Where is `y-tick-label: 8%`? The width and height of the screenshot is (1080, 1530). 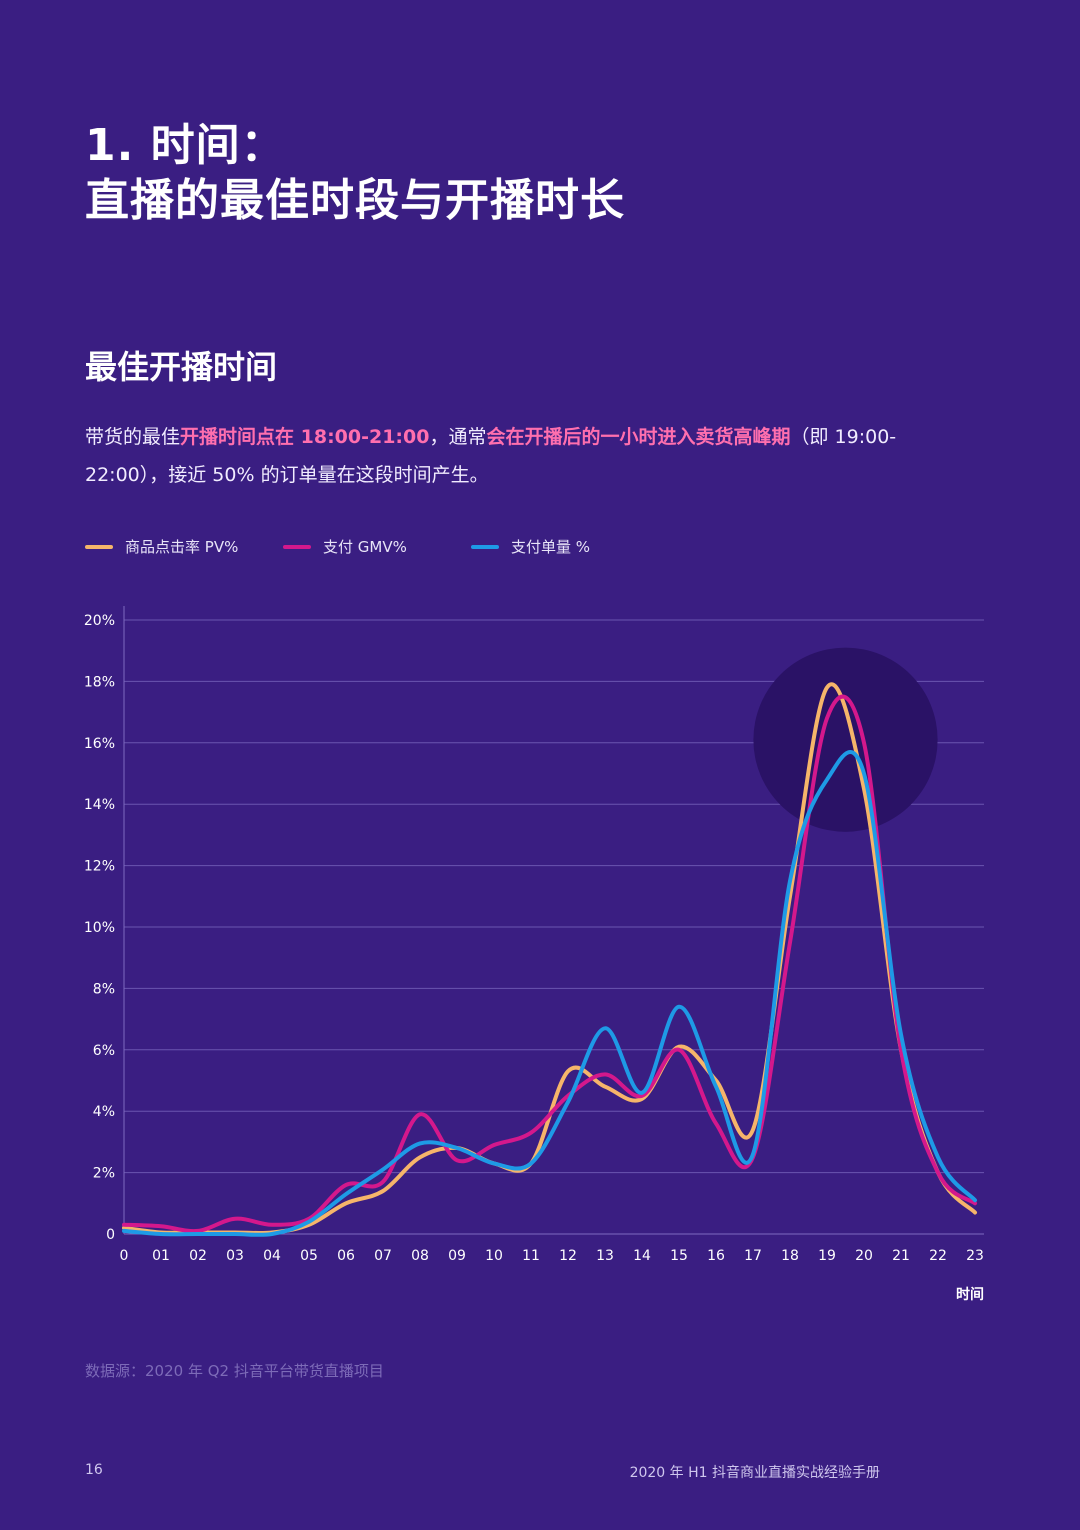 y-tick-label: 8% is located at coordinates (104, 989).